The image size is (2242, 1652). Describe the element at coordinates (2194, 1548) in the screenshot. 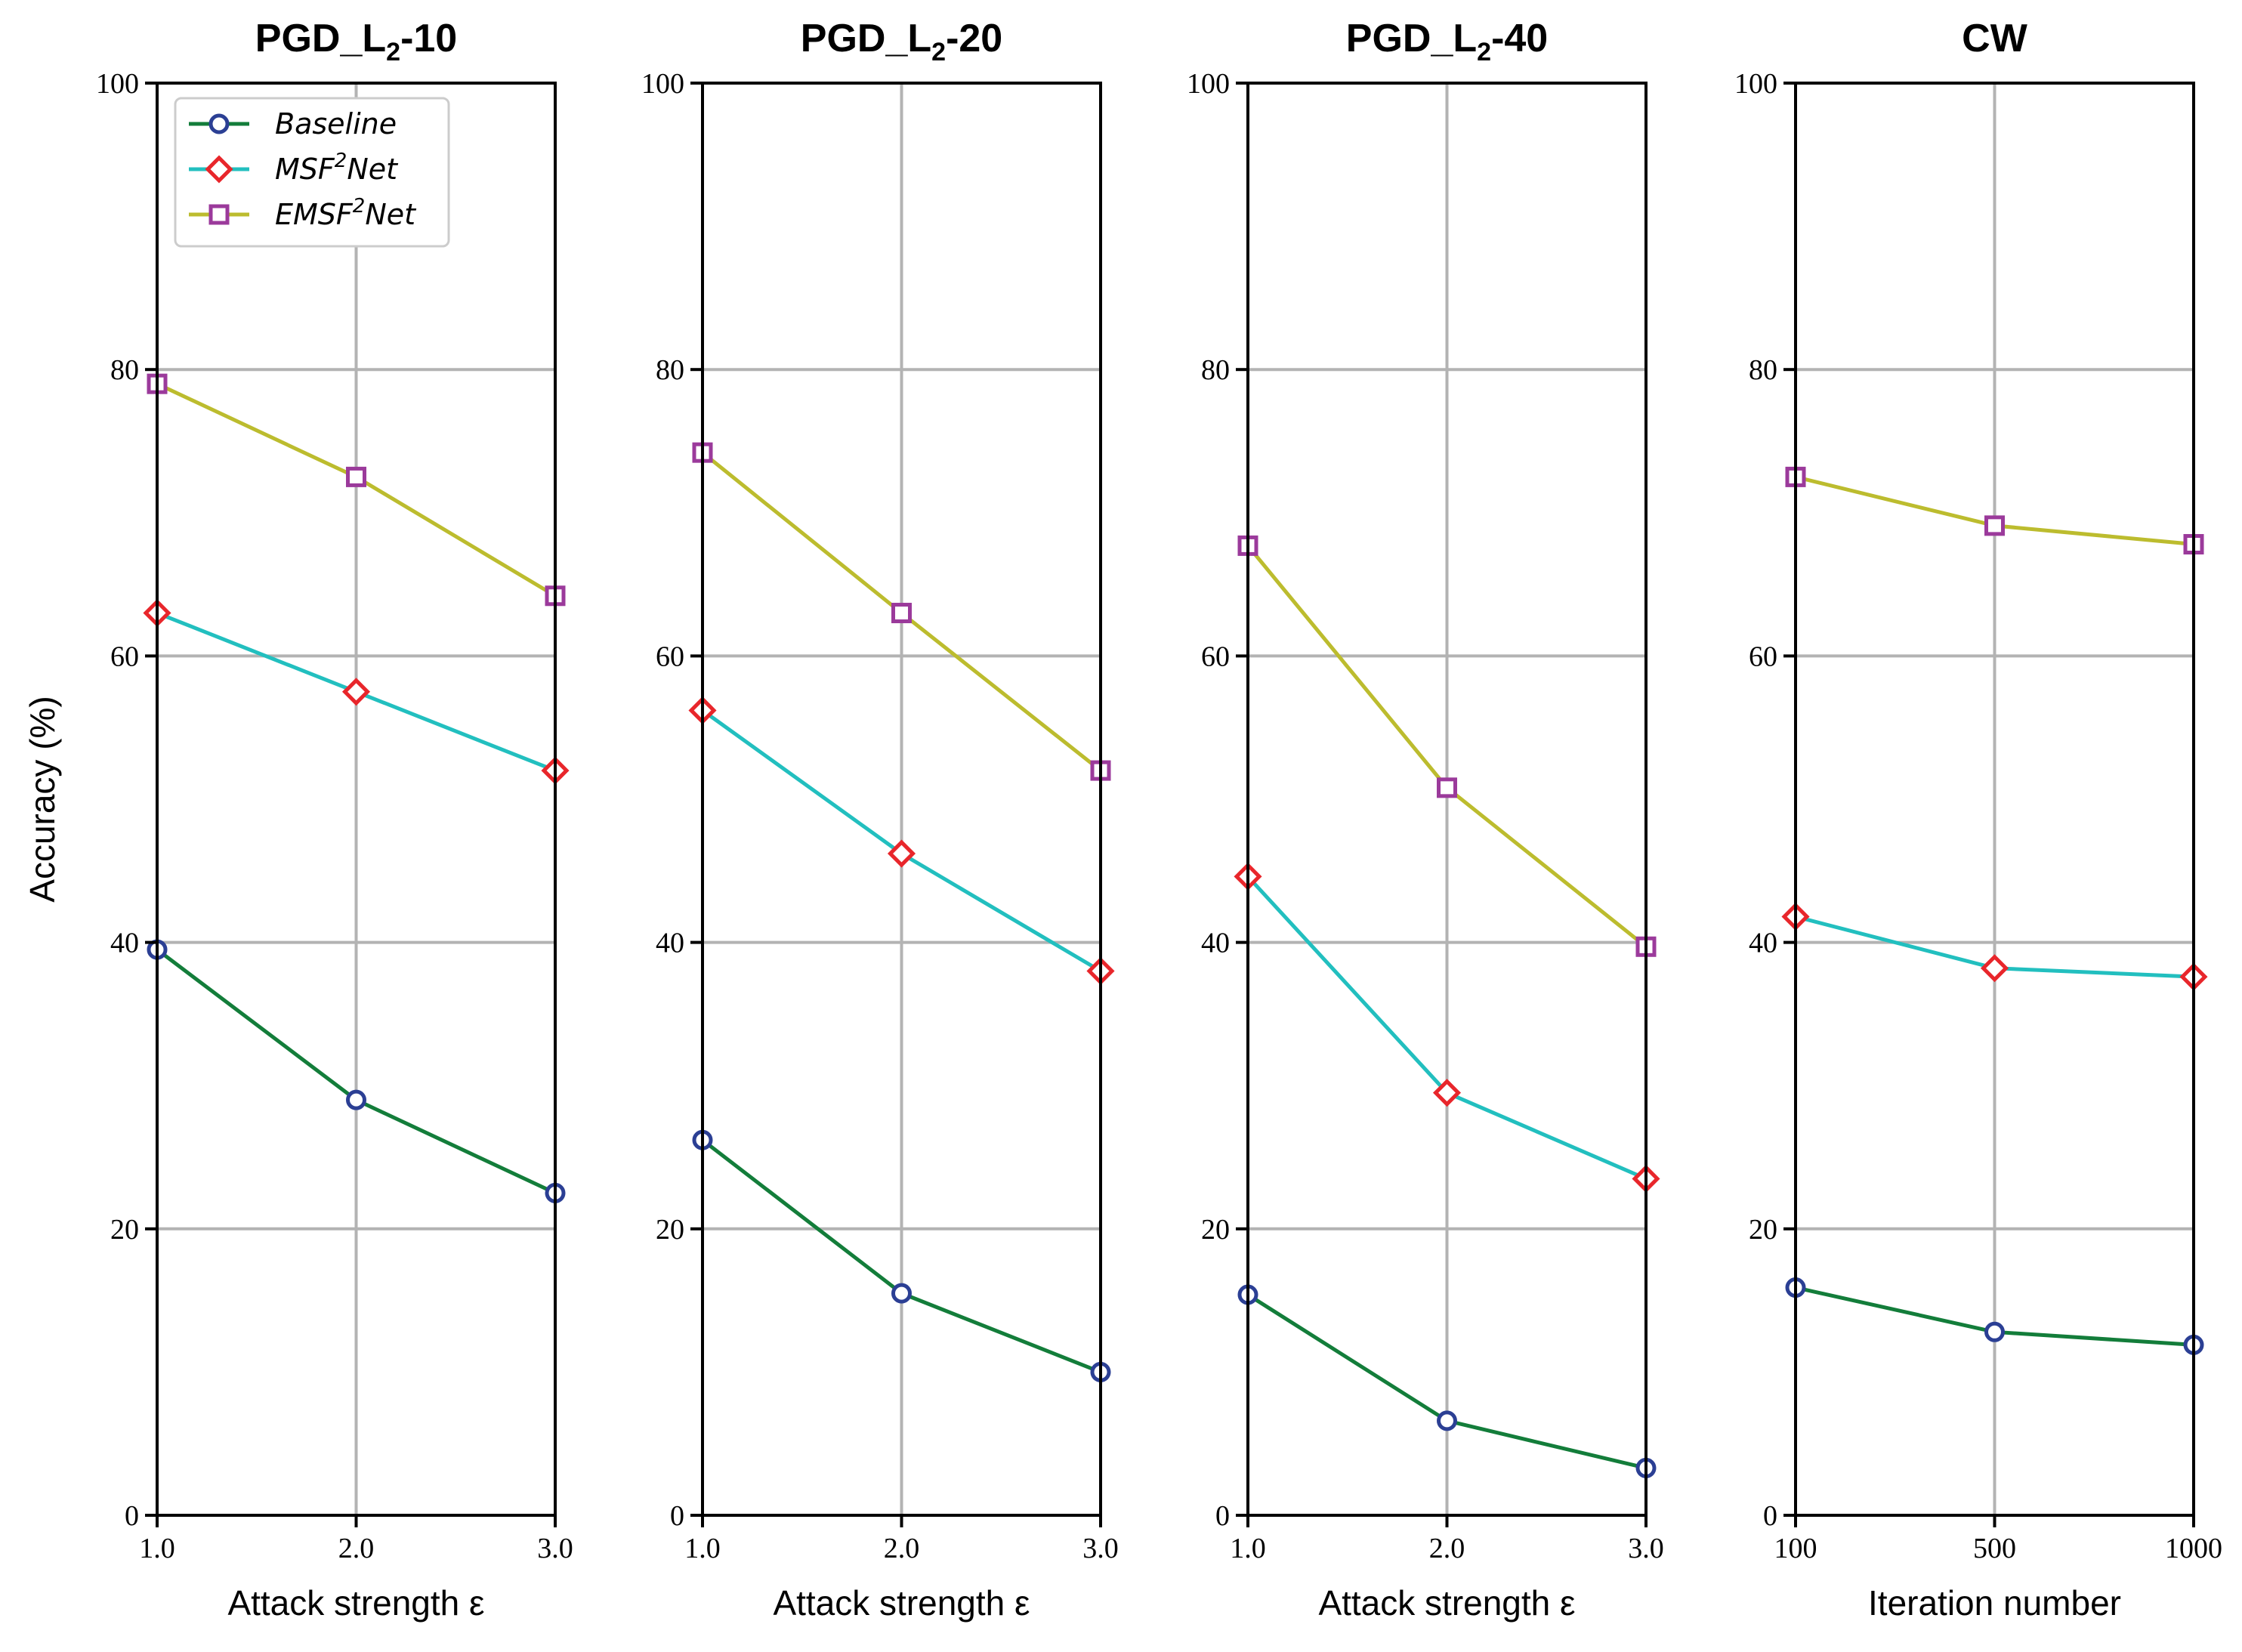

I see `x-tick-label: 1000` at that location.